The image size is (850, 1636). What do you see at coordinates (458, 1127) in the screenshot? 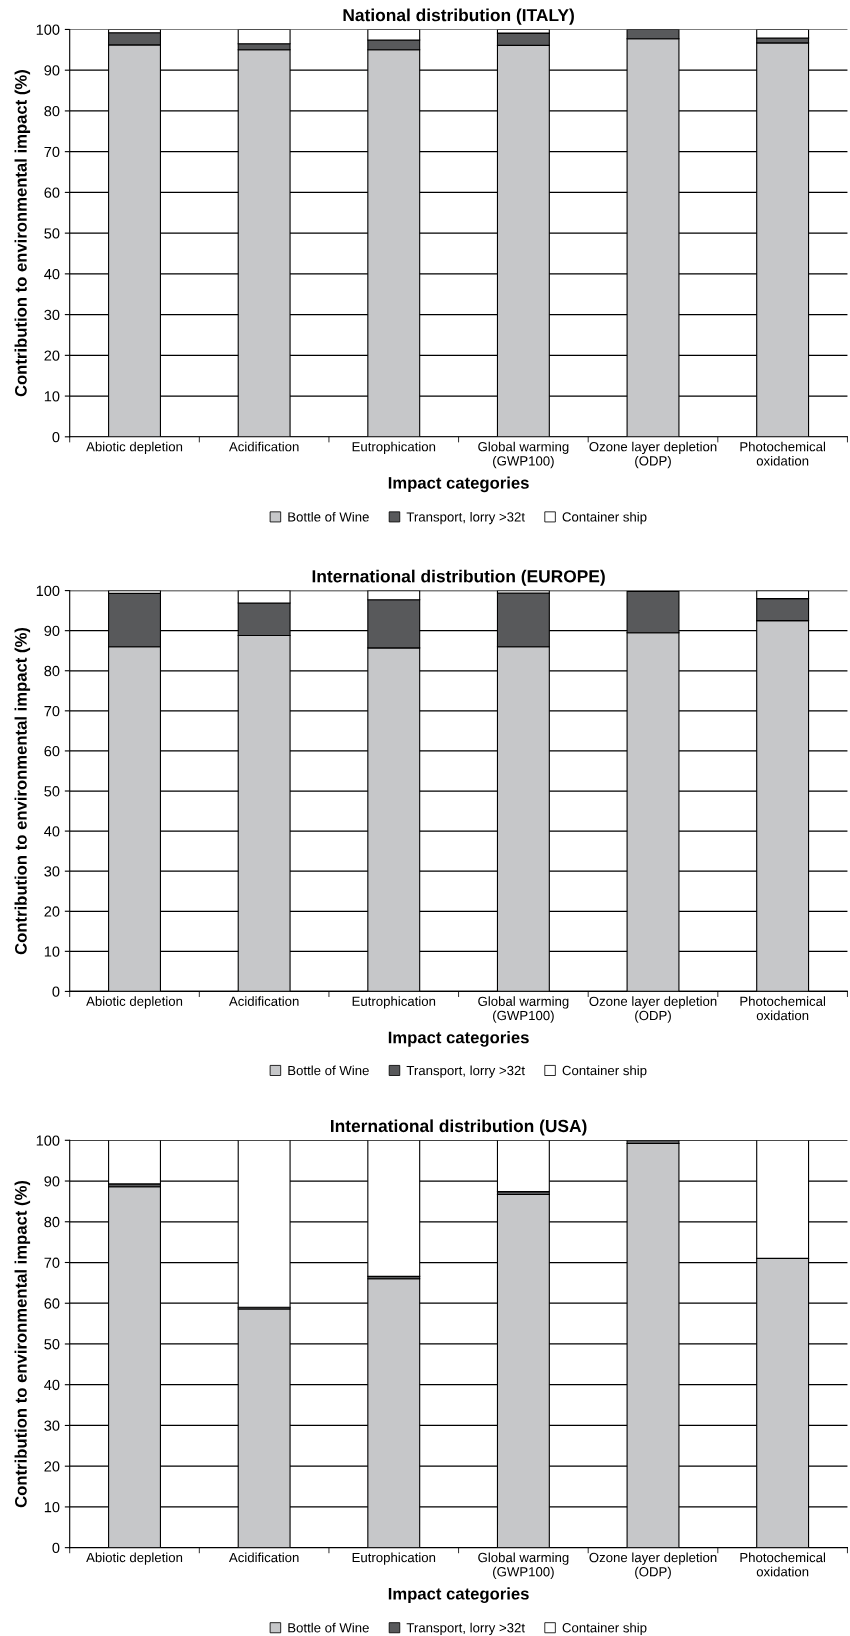
I see `chart-title: International distribution (USA)` at bounding box center [458, 1127].